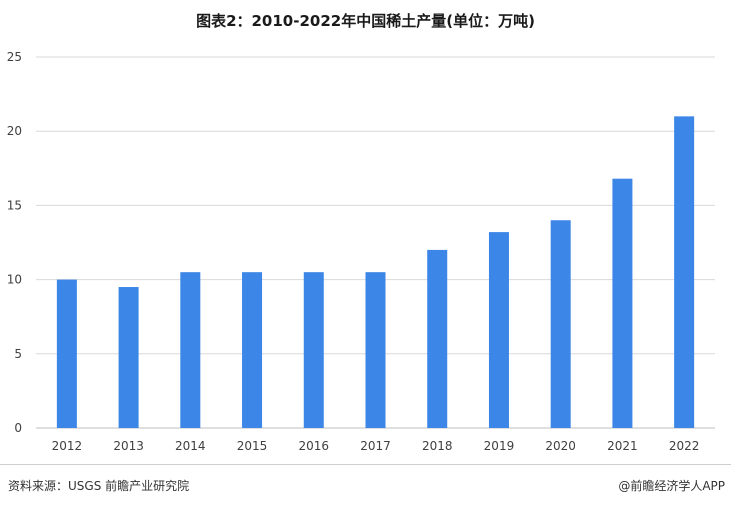  Describe the element at coordinates (190, 350) in the screenshot. I see `bar-2014` at that location.